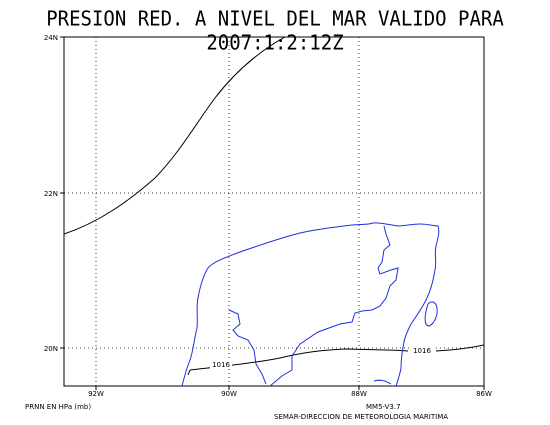 This screenshot has width=550, height=425. What do you see at coordinates (484, 394) in the screenshot?
I see `lon-label-86w: 86W` at bounding box center [484, 394].